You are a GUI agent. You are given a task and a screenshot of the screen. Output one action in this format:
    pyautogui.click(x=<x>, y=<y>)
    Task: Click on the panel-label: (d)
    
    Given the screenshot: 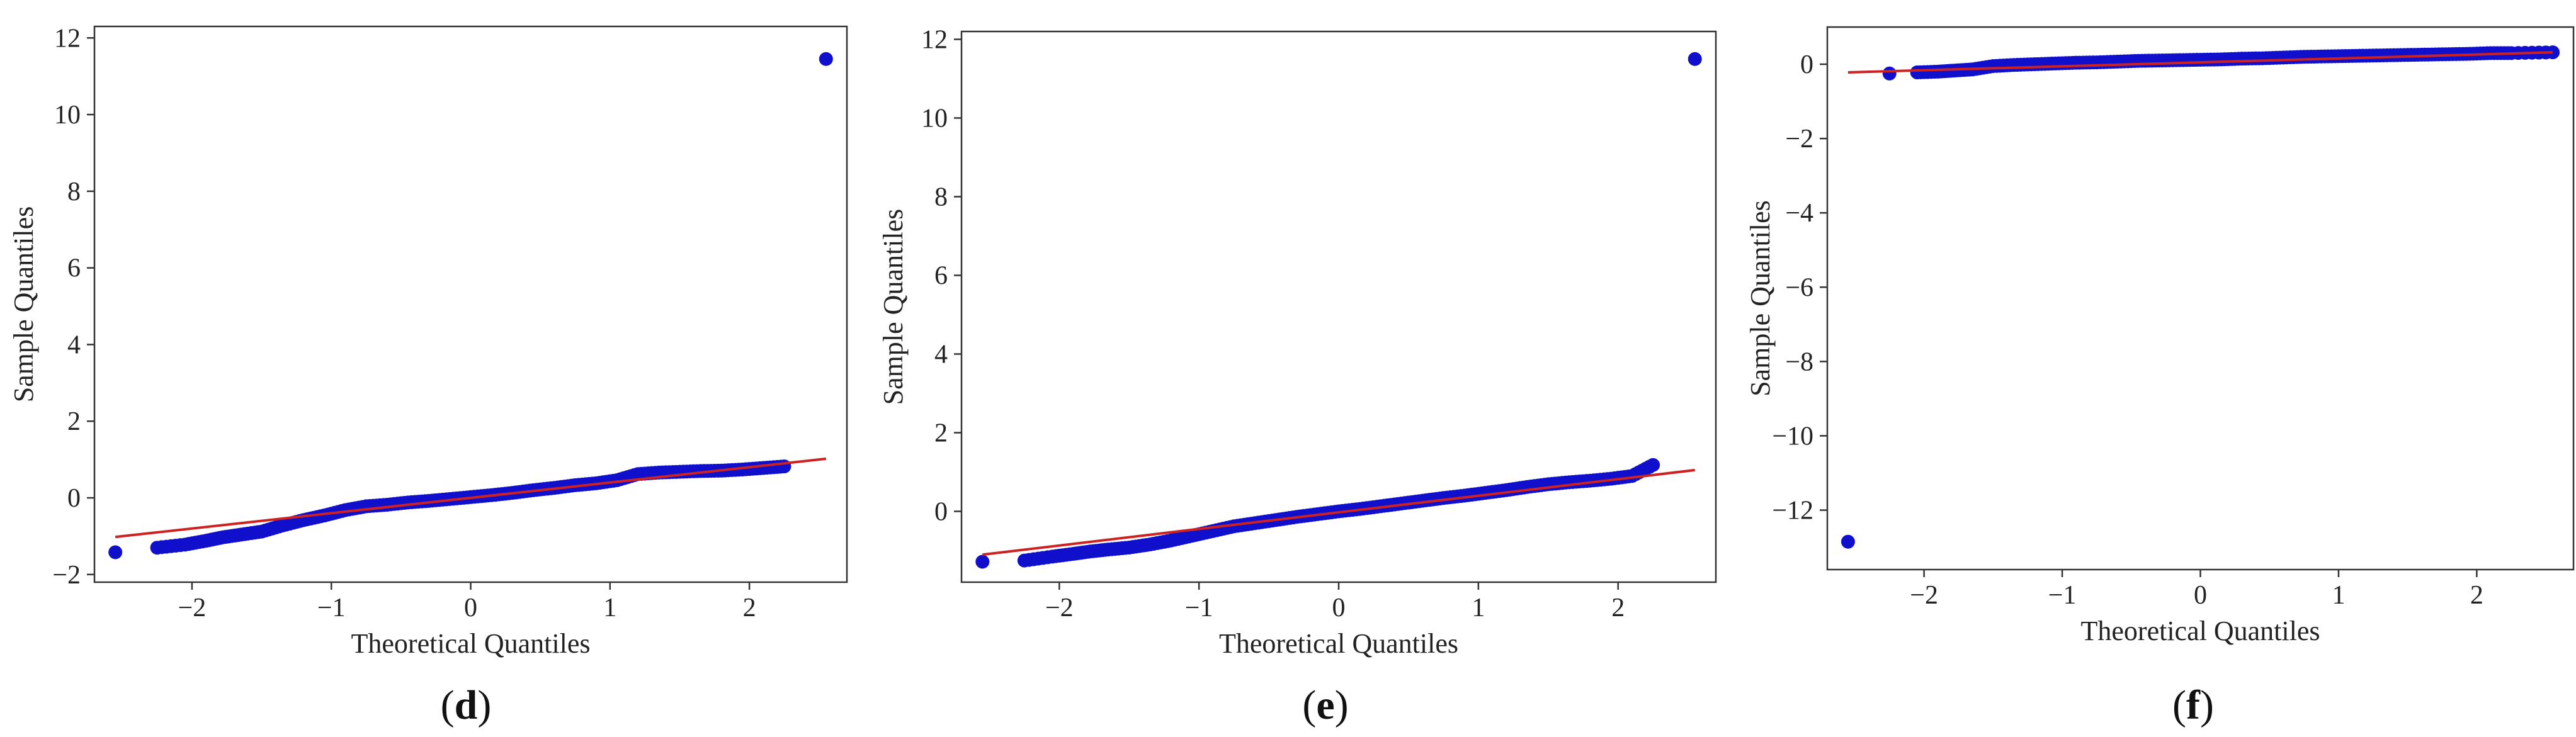 What is the action you would take?
    pyautogui.click(x=466, y=705)
    